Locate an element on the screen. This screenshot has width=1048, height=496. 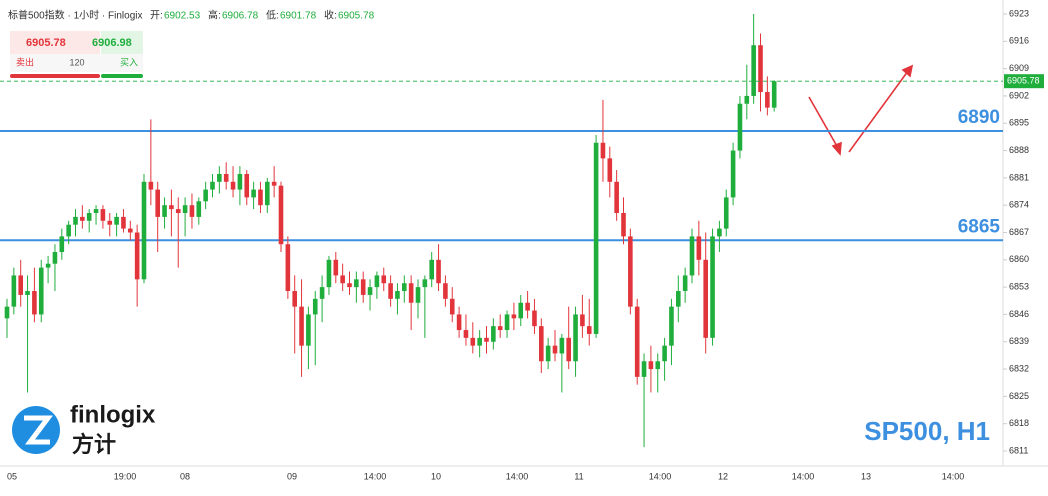
current-price-box is located at coordinates (1024, 81).